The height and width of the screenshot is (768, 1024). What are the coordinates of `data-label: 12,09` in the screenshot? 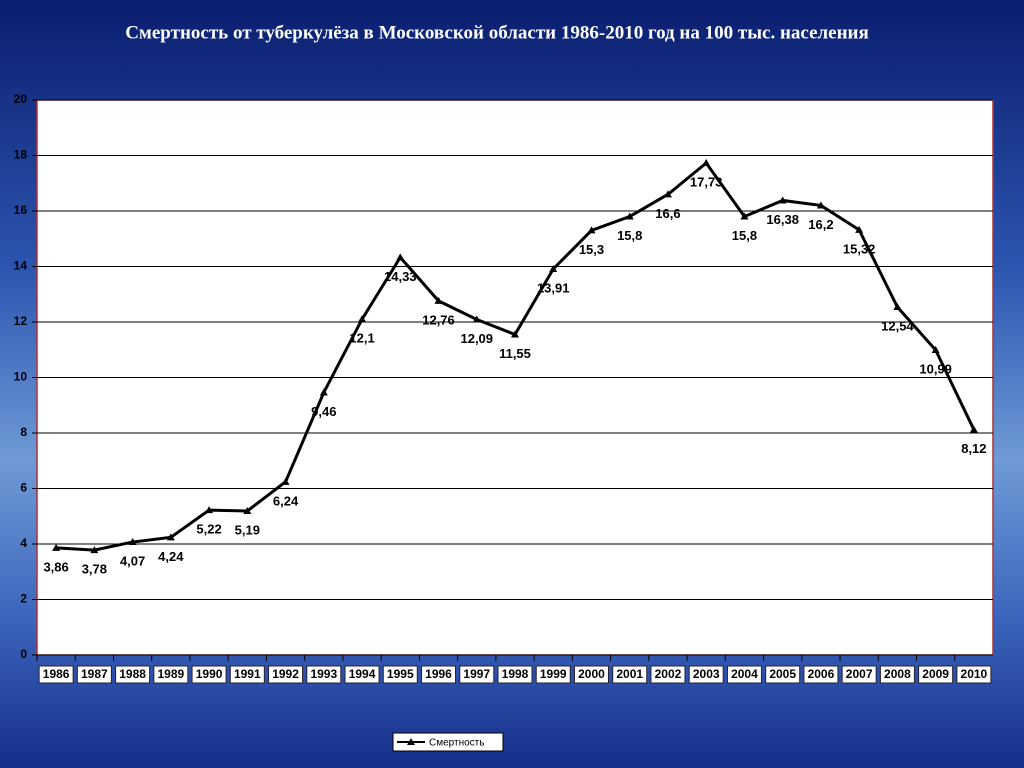 It's located at (476, 338).